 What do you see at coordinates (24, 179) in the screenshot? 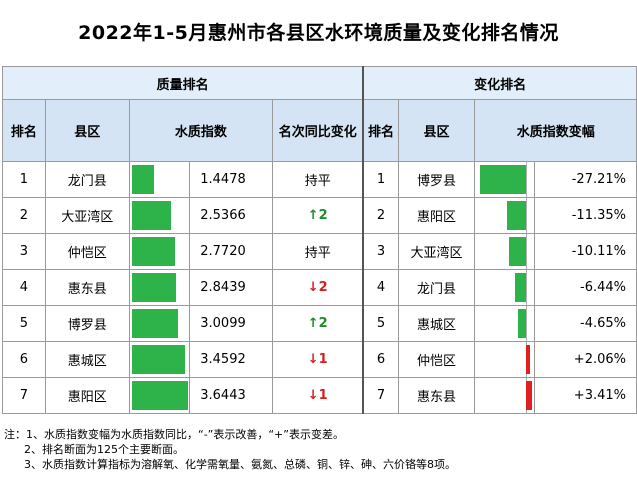
I see `rank-cell: 1` at bounding box center [24, 179].